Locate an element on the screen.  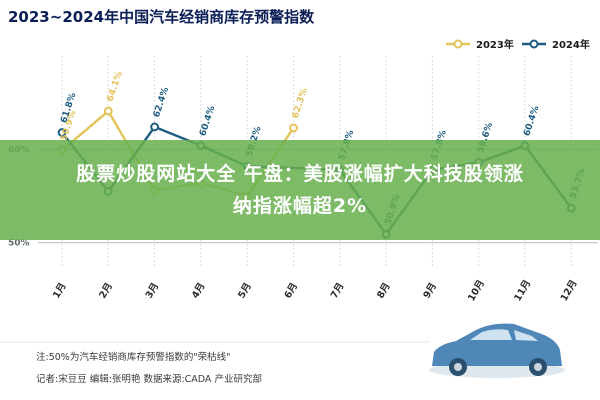
car-window-front is located at coordinates (491, 334).